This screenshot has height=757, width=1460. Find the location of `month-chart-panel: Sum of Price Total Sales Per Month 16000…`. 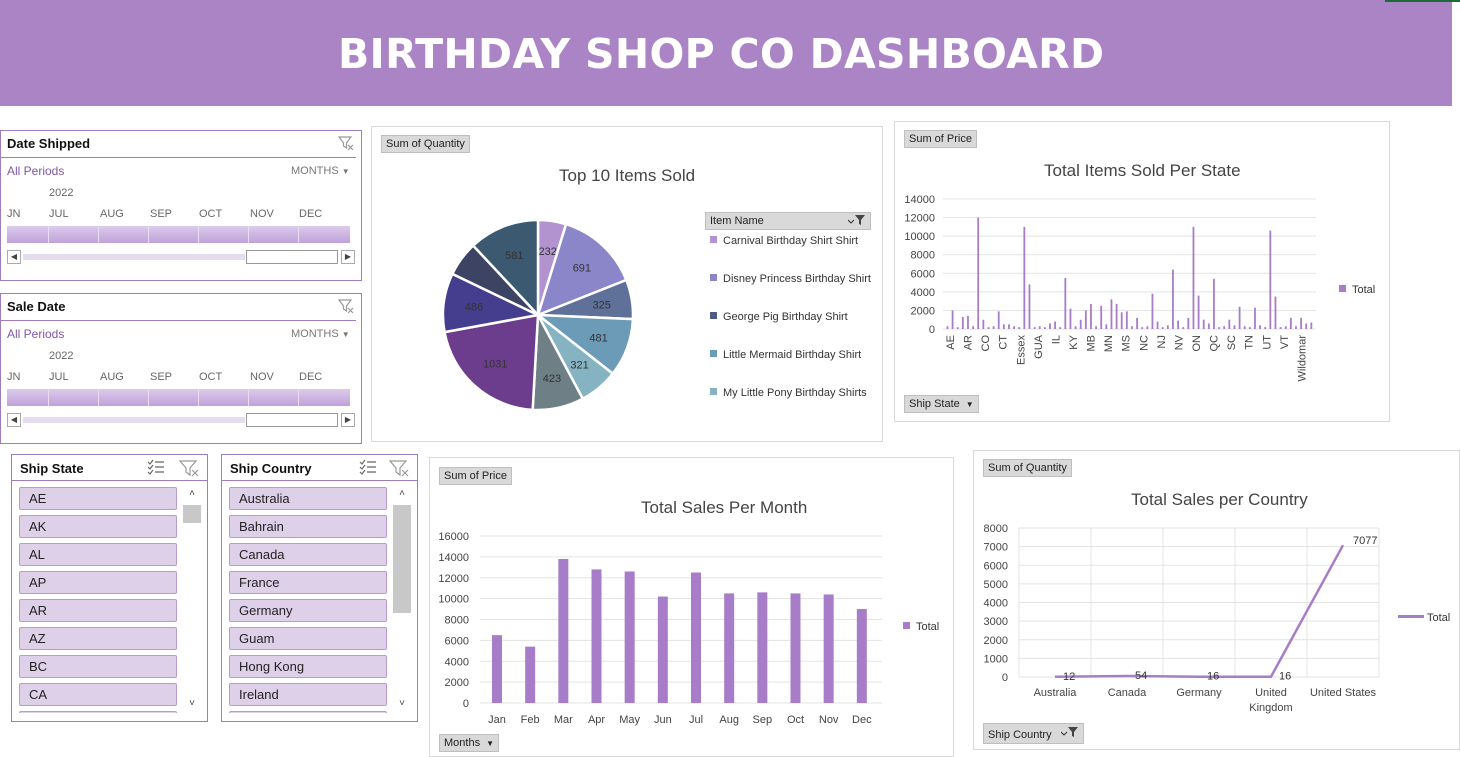

month-chart-panel: Sum of Price Total Sales Per Month 16000… is located at coordinates (691, 607).